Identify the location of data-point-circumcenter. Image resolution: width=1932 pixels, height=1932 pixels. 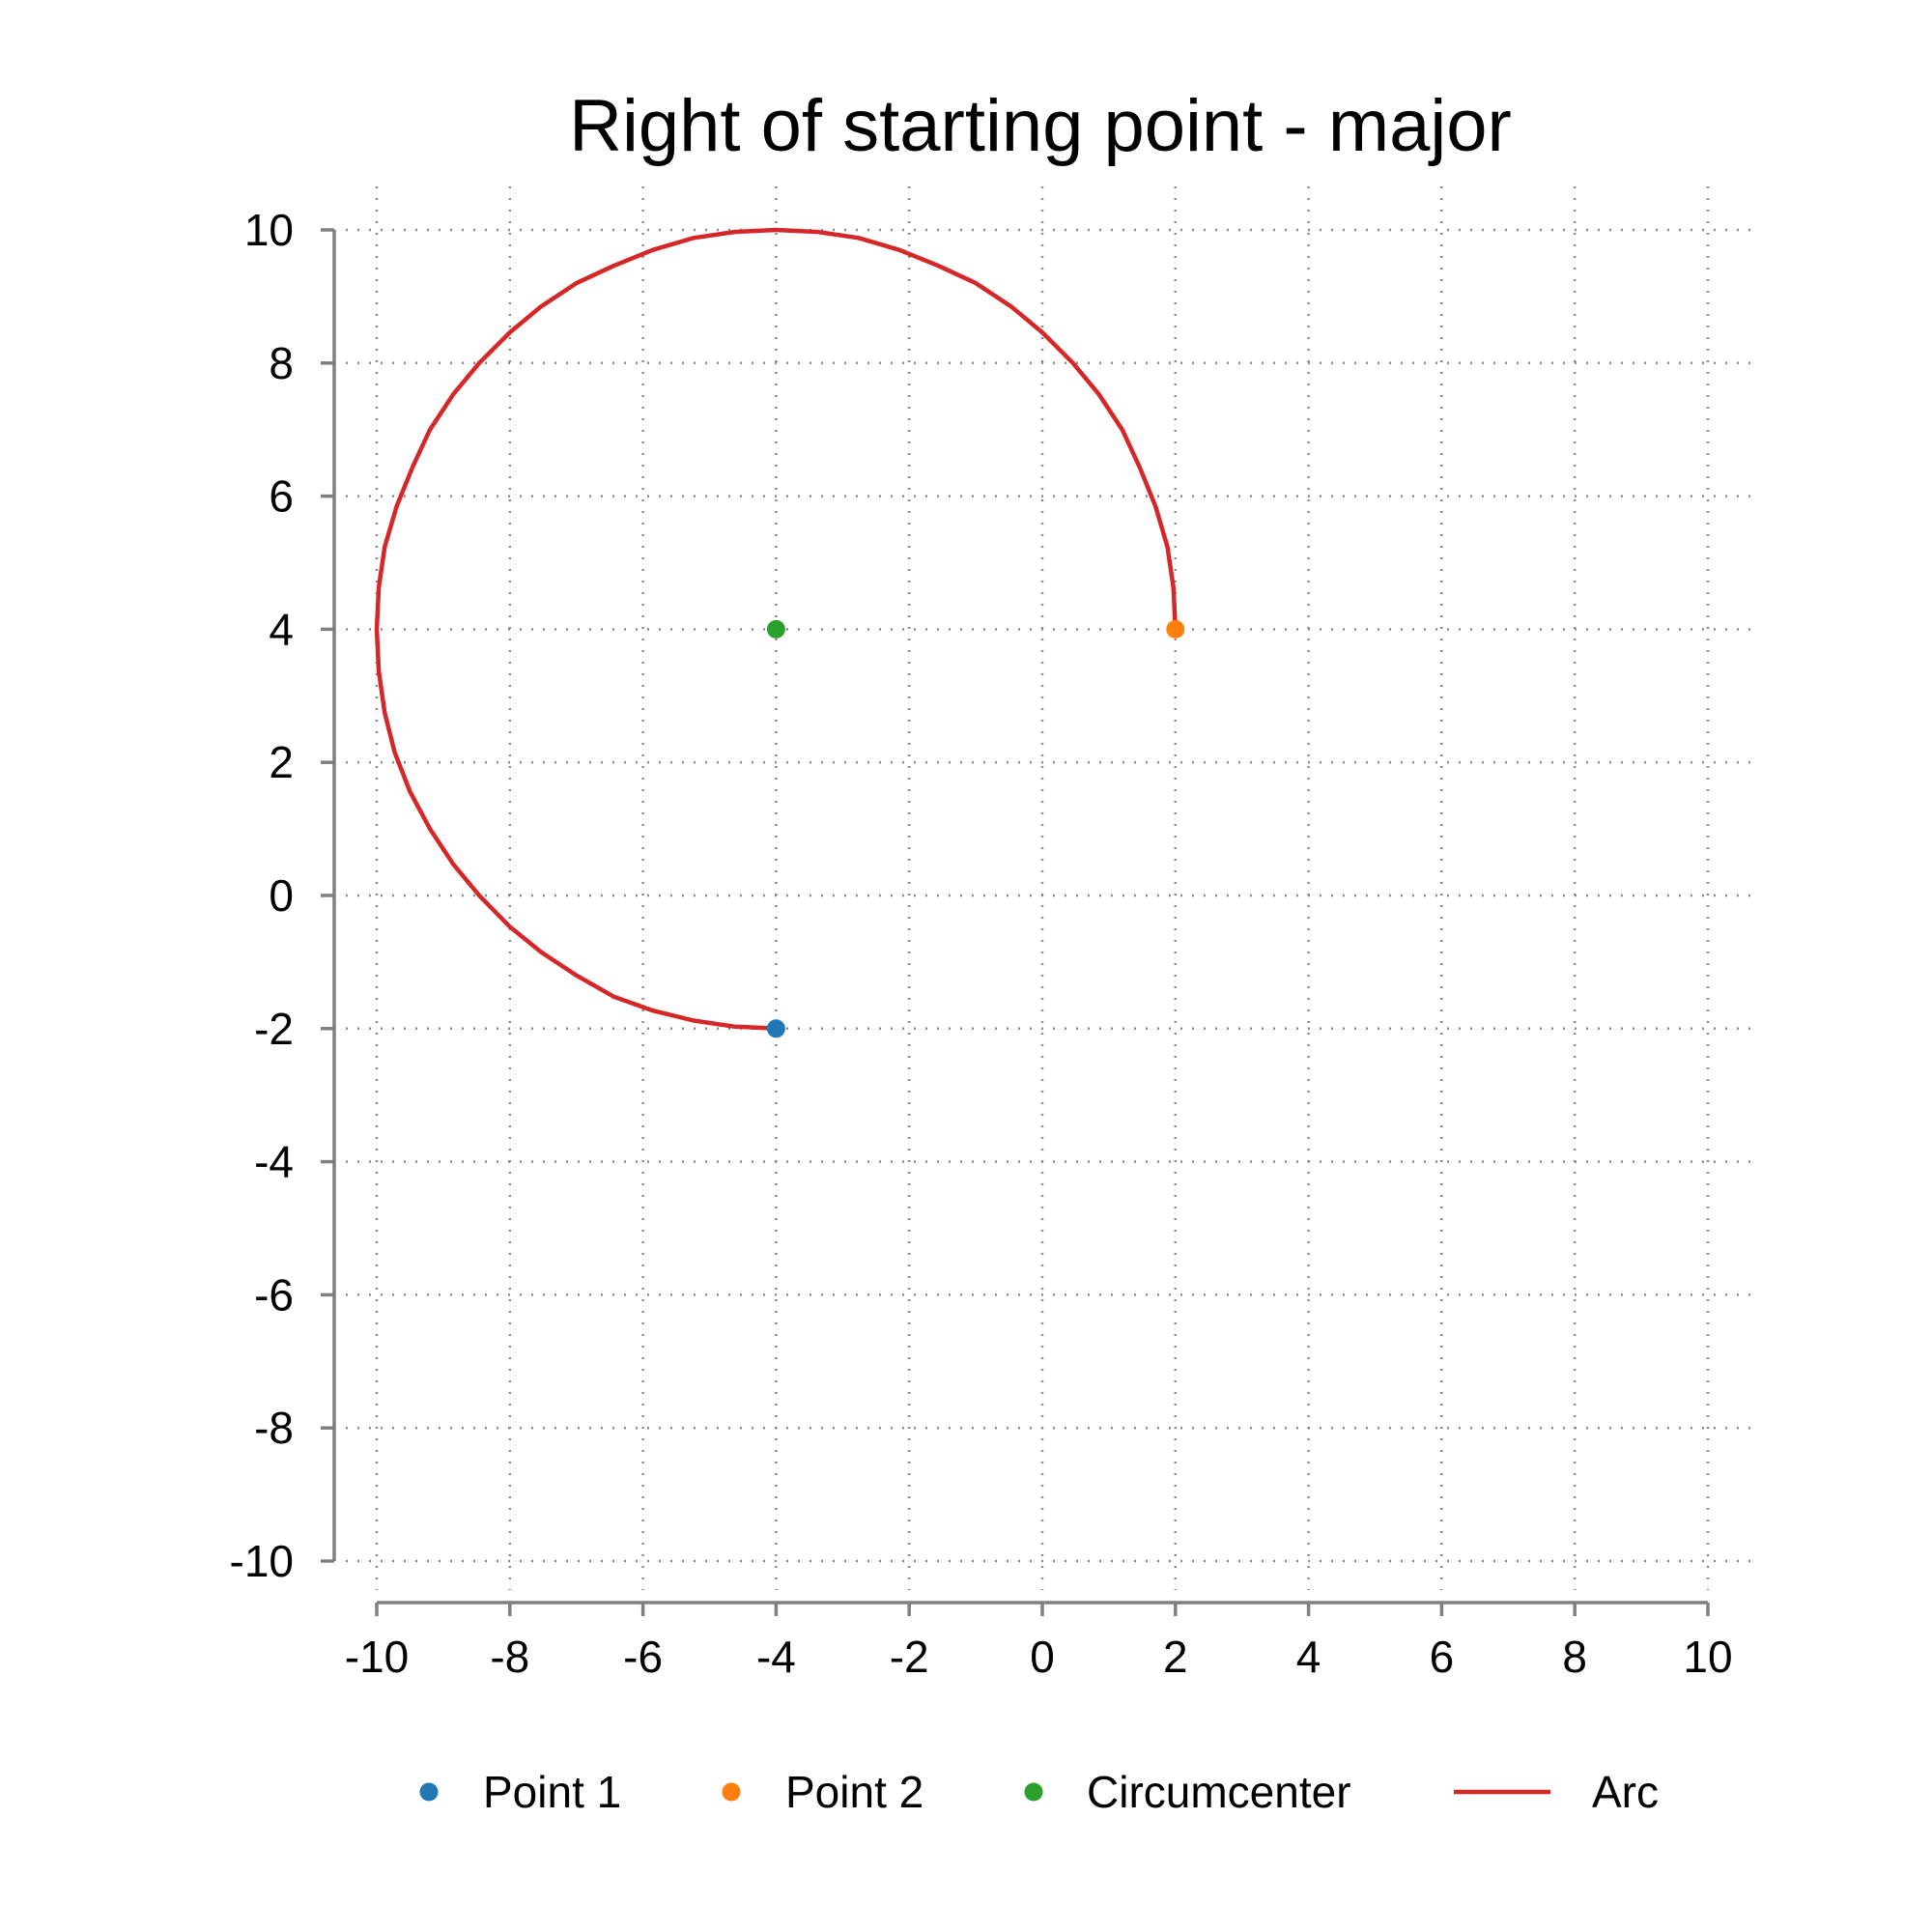
(775, 629).